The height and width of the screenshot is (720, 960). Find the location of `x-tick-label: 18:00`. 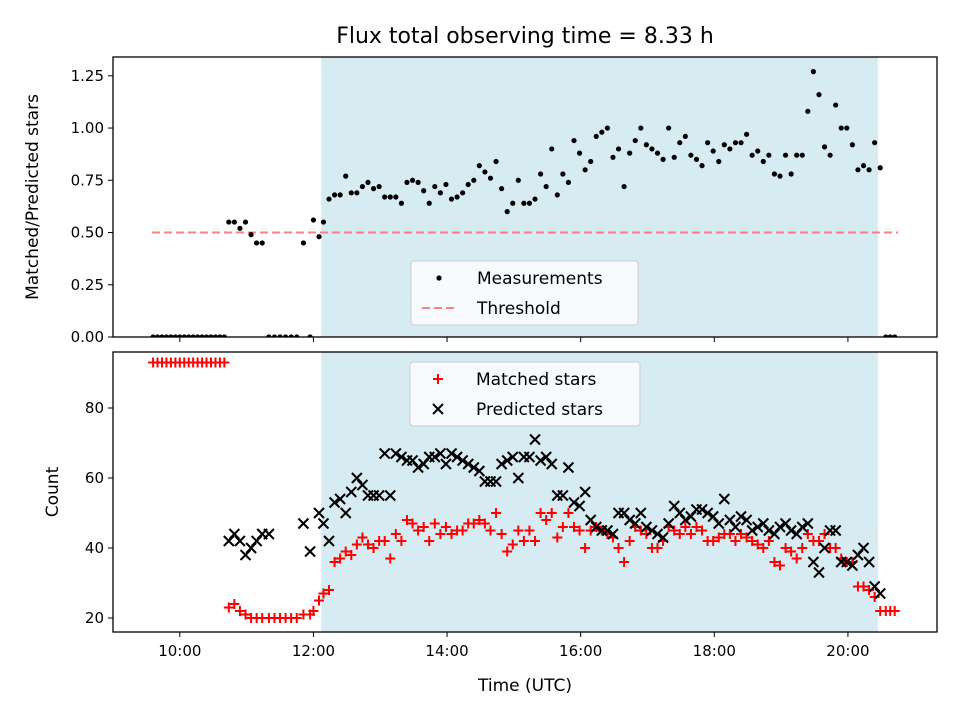

x-tick-label: 18:00 is located at coordinates (714, 651).